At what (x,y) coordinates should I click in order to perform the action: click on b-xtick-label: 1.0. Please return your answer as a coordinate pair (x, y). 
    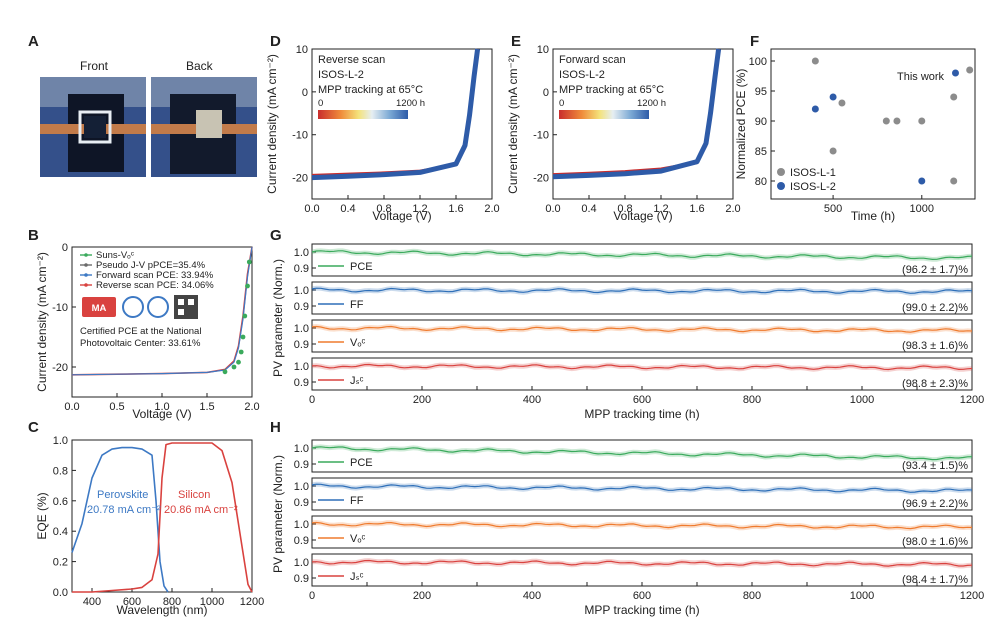
    Looking at the image, I should click on (161, 407).